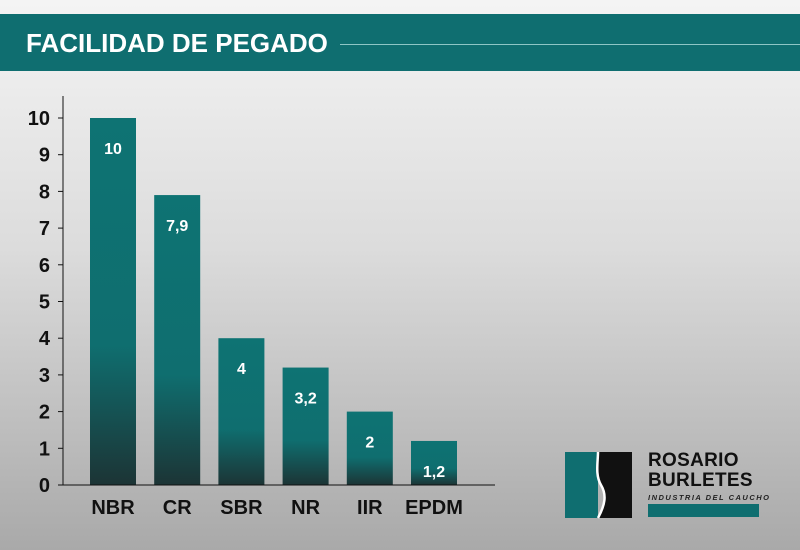 The height and width of the screenshot is (550, 800). Describe the element at coordinates (241, 508) in the screenshot. I see `x-tick-label: SBR` at that location.